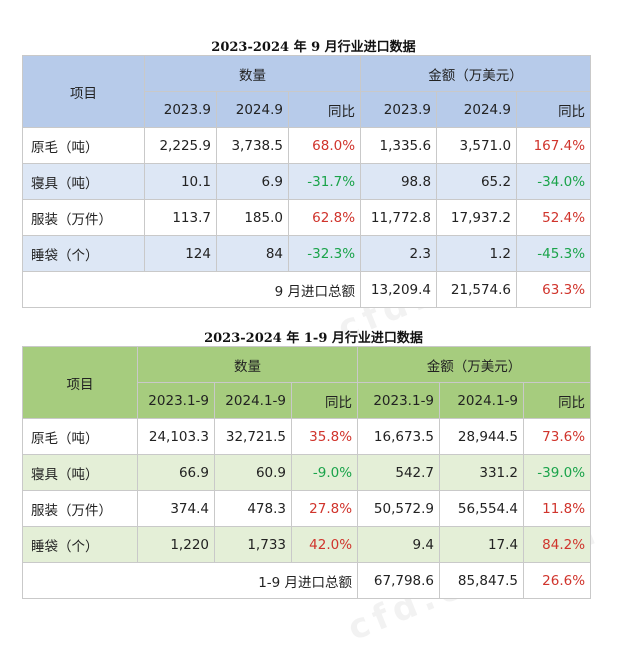 The image size is (627, 649). I want to click on total-row: 1-9 月进口总额 67,798.6 85,847.5 26.6%, so click(306, 580).